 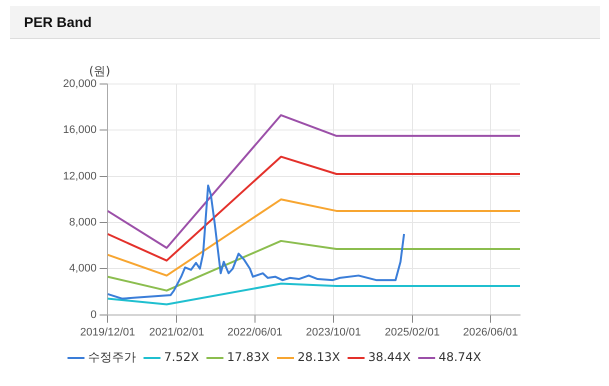 What do you see at coordinates (248, 357) in the screenshot?
I see `legend-label: 17.83X` at bounding box center [248, 357].